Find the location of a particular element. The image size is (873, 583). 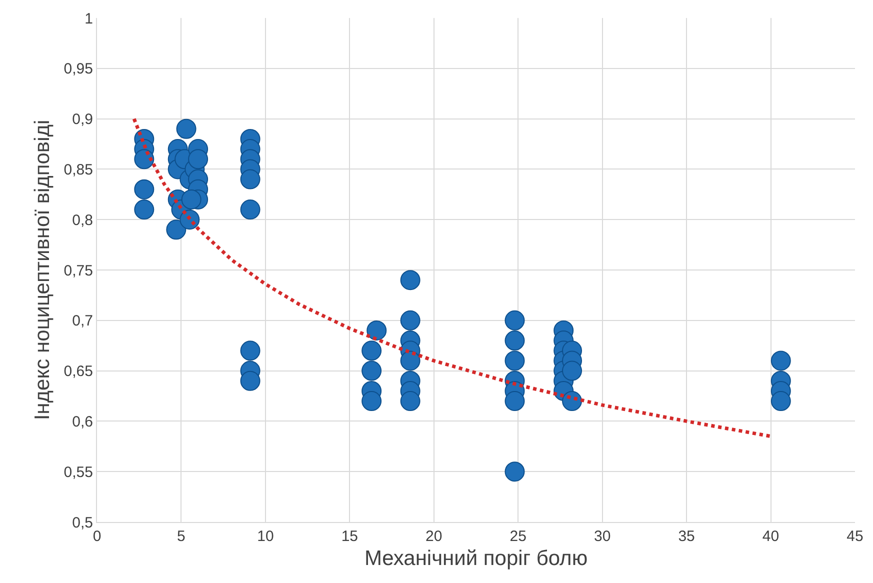

x-axis-title: Механічний поріг болю is located at coordinates (476, 558).